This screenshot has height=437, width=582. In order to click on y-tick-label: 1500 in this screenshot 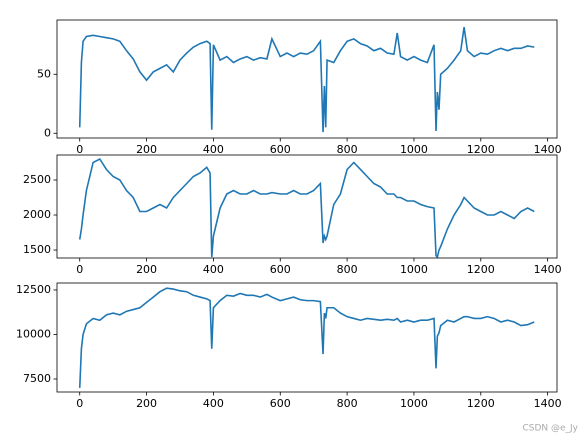, I will do `click(37, 249)`.